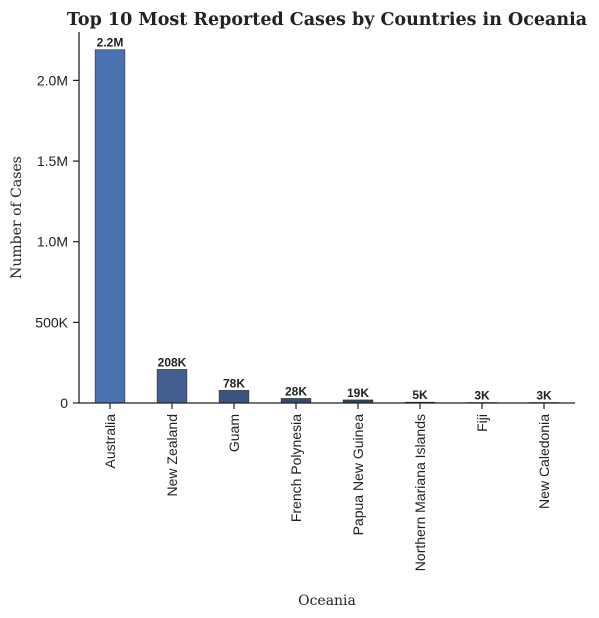 Image resolution: width=599 pixels, height=618 pixels. What do you see at coordinates (51, 322) in the screenshot?
I see `y-tick-label: 500K` at bounding box center [51, 322].